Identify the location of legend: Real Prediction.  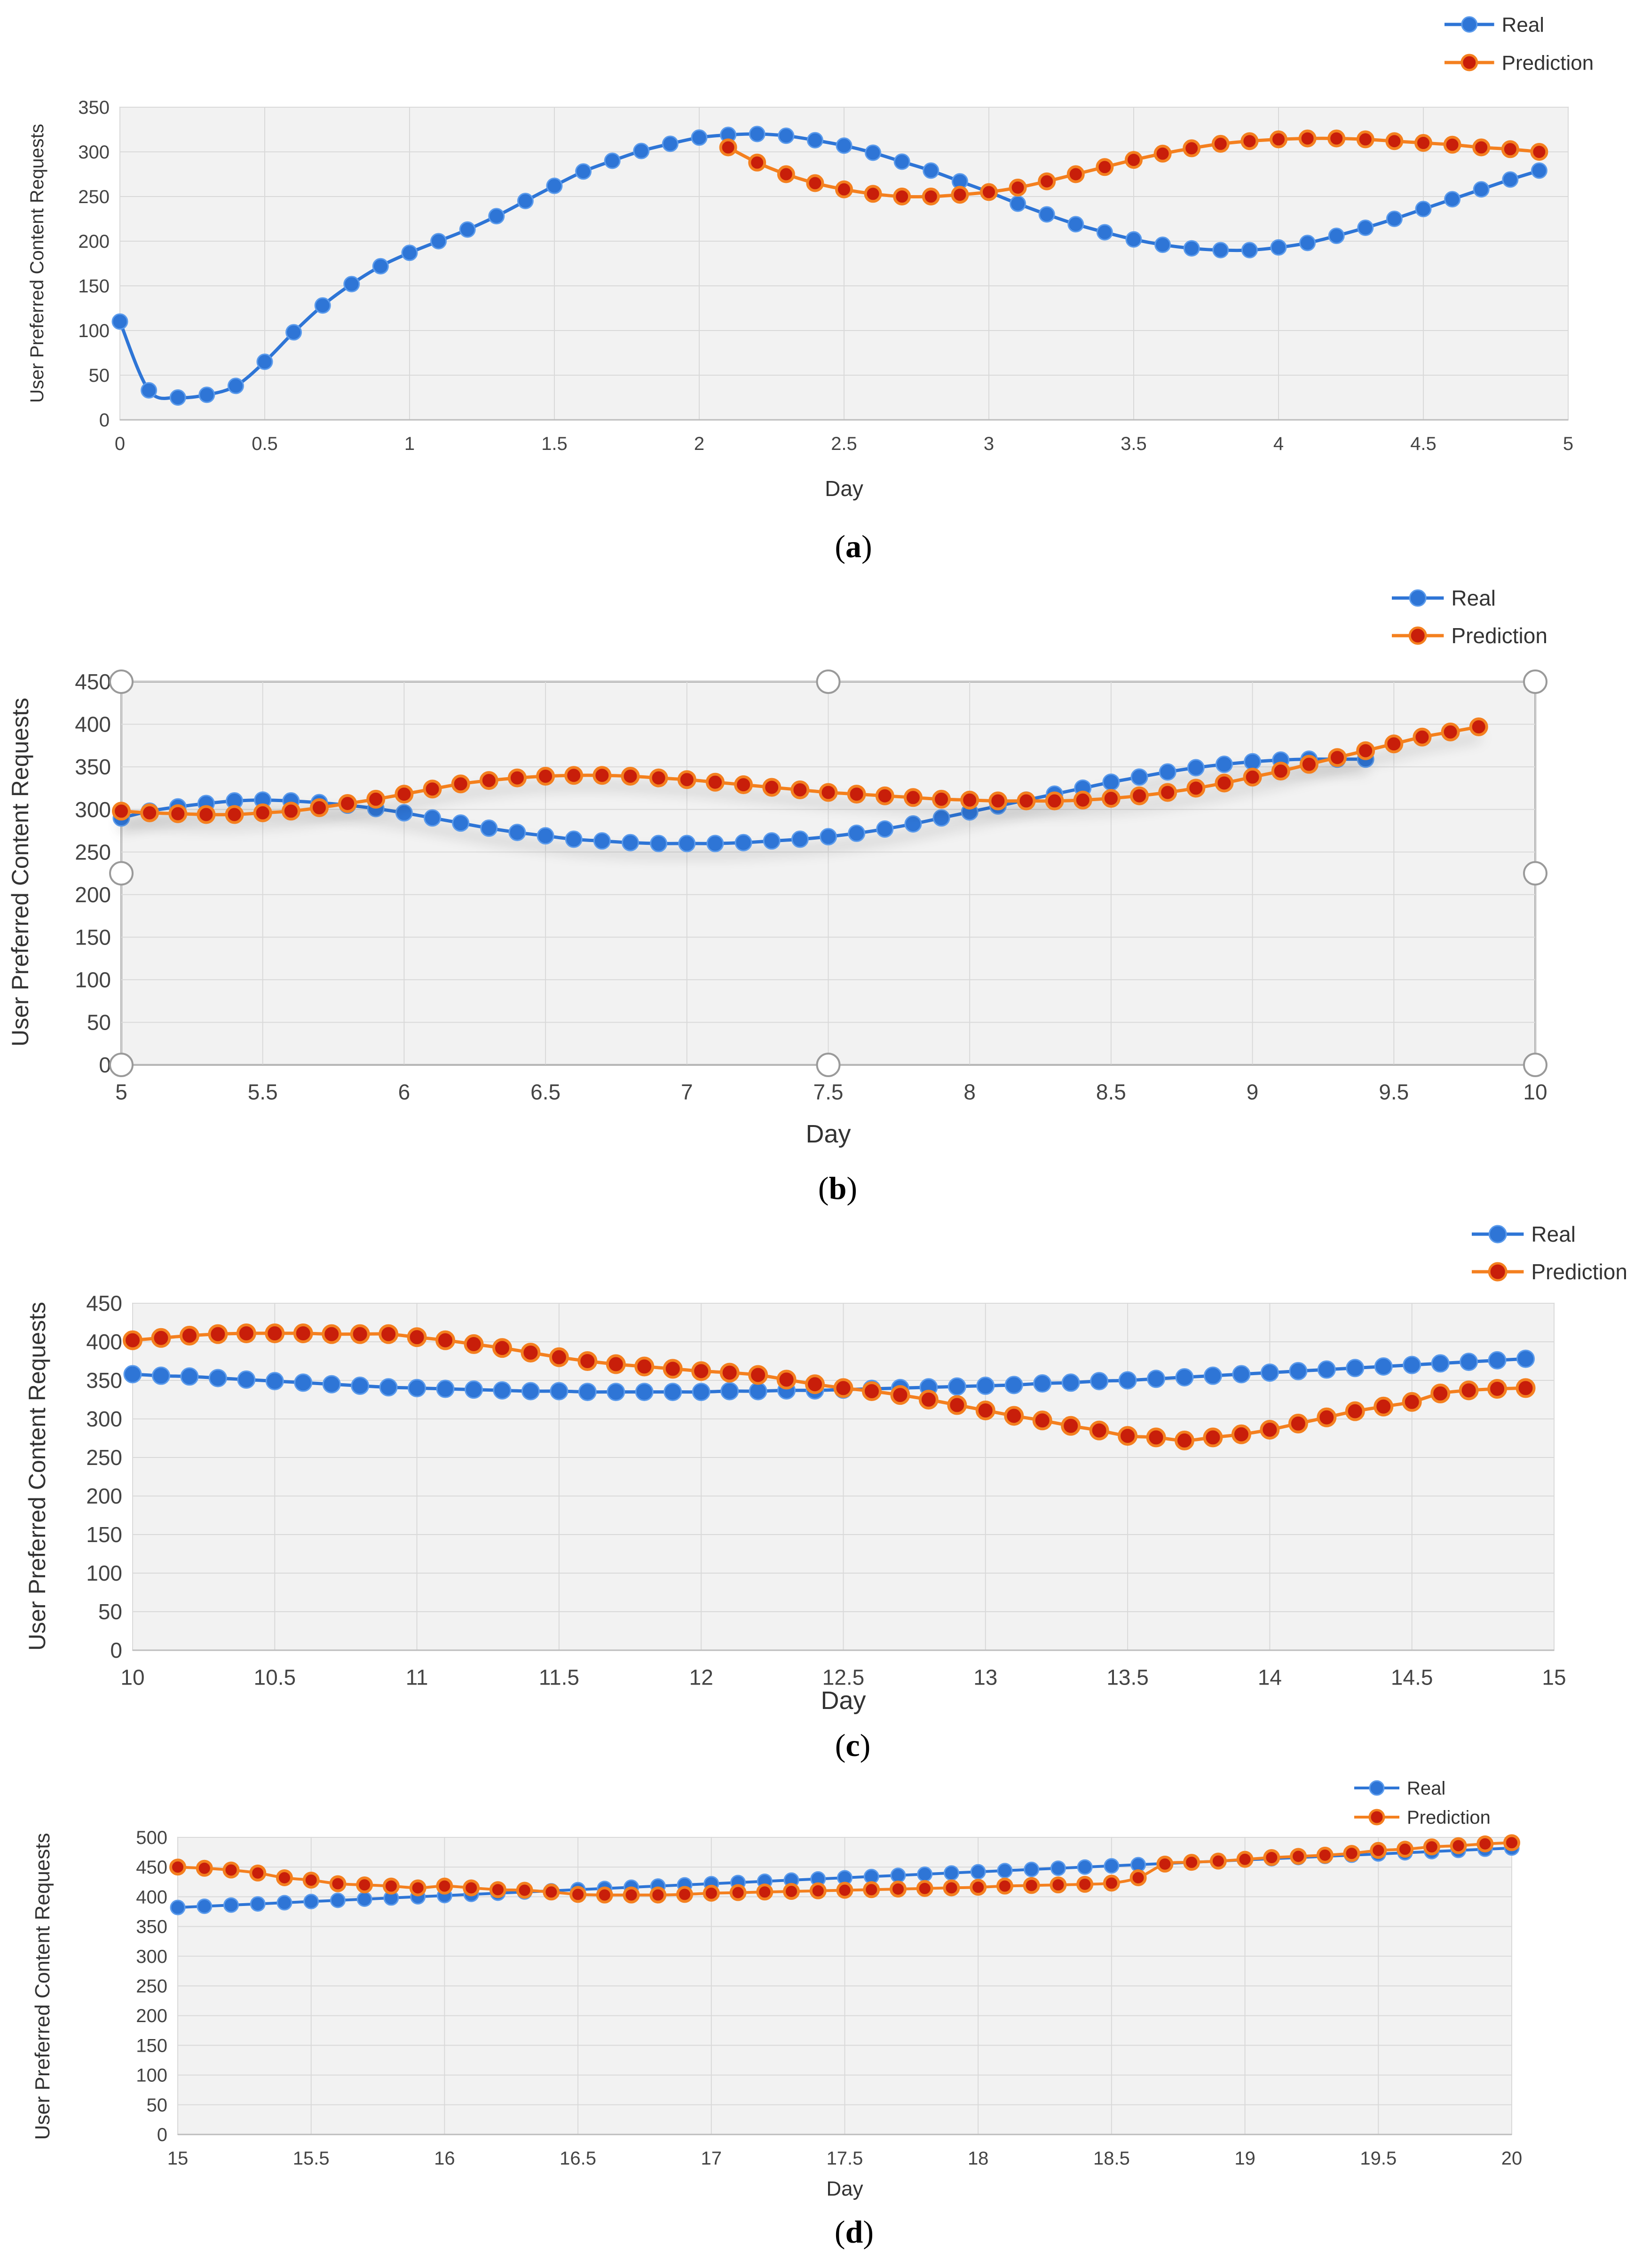
(1519, 43).